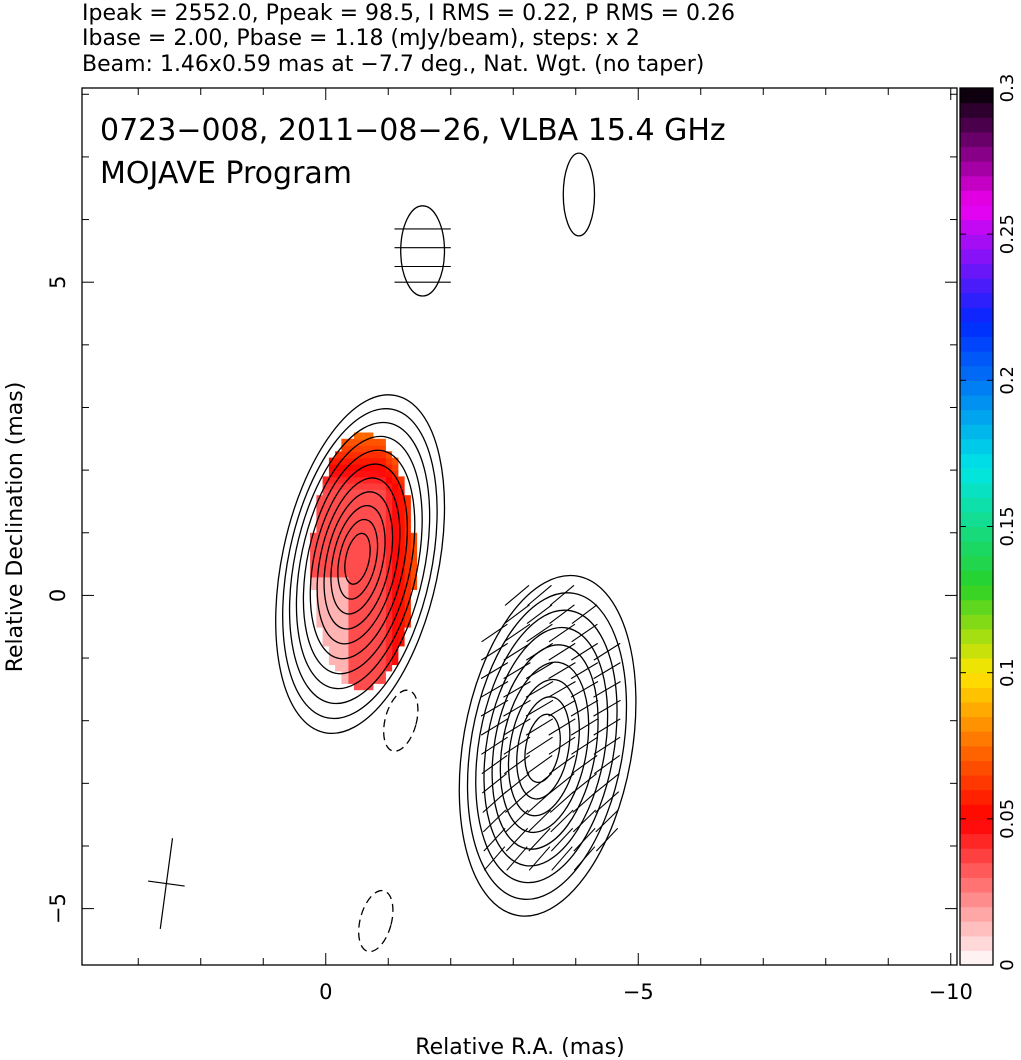 The height and width of the screenshot is (1060, 1021). What do you see at coordinates (579, 194) in the screenshot?
I see `far-north-blob-contour` at bounding box center [579, 194].